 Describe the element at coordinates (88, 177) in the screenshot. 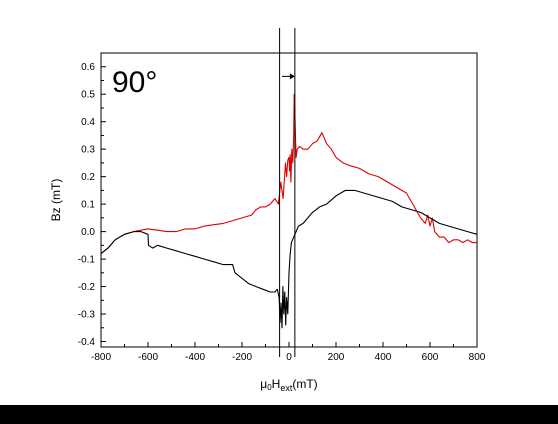

I see `y-tick-label: 0.2` at that location.